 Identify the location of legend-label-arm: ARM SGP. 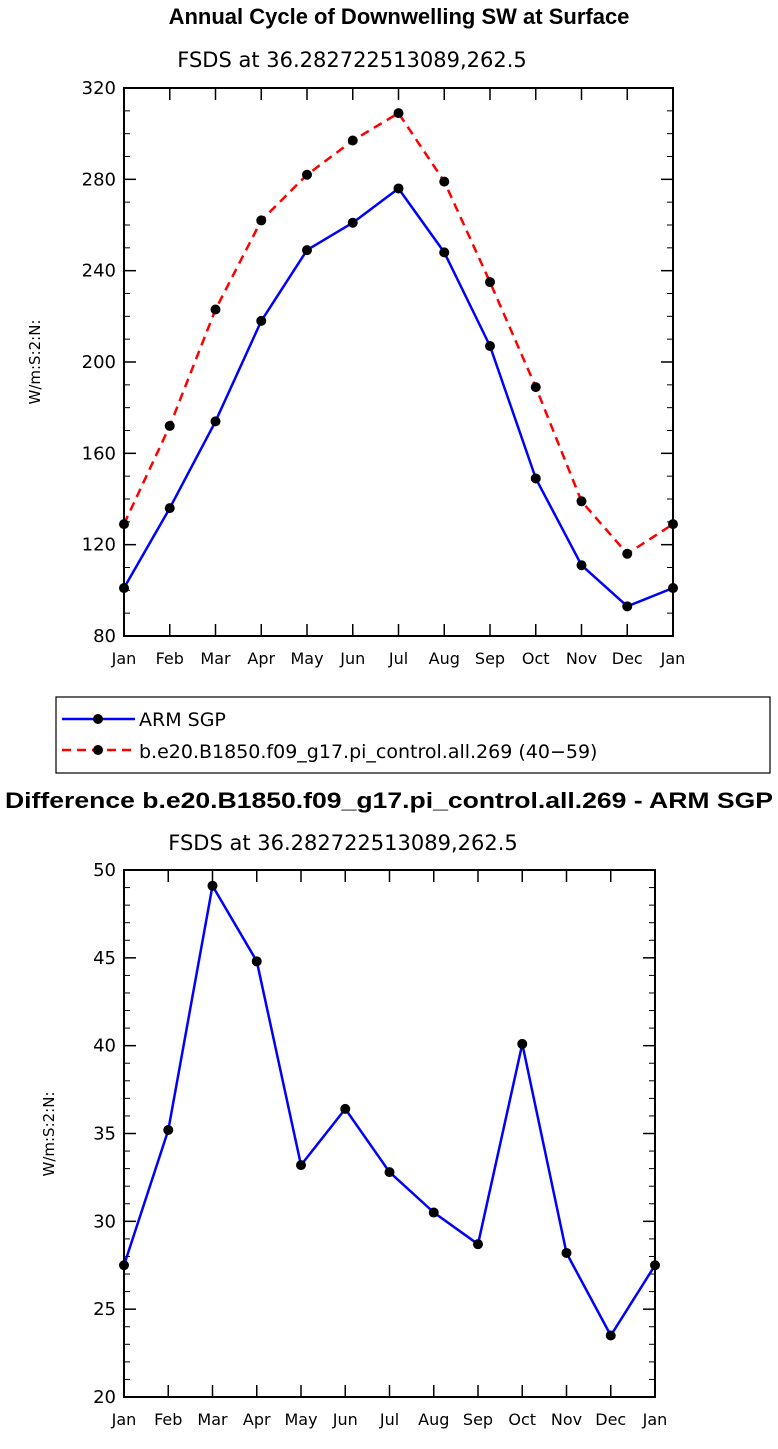
(182, 720).